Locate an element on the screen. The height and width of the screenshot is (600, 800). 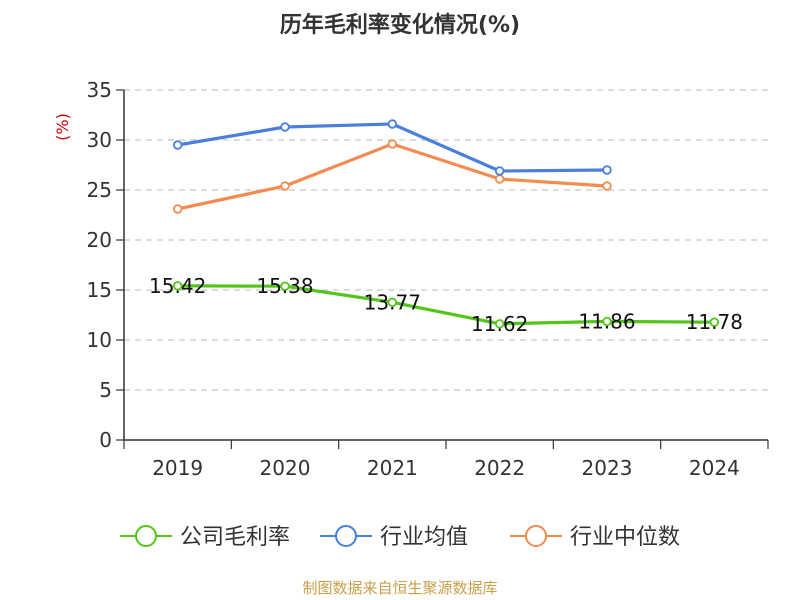
y-tick-label: 35 is located at coordinates (99, 90).